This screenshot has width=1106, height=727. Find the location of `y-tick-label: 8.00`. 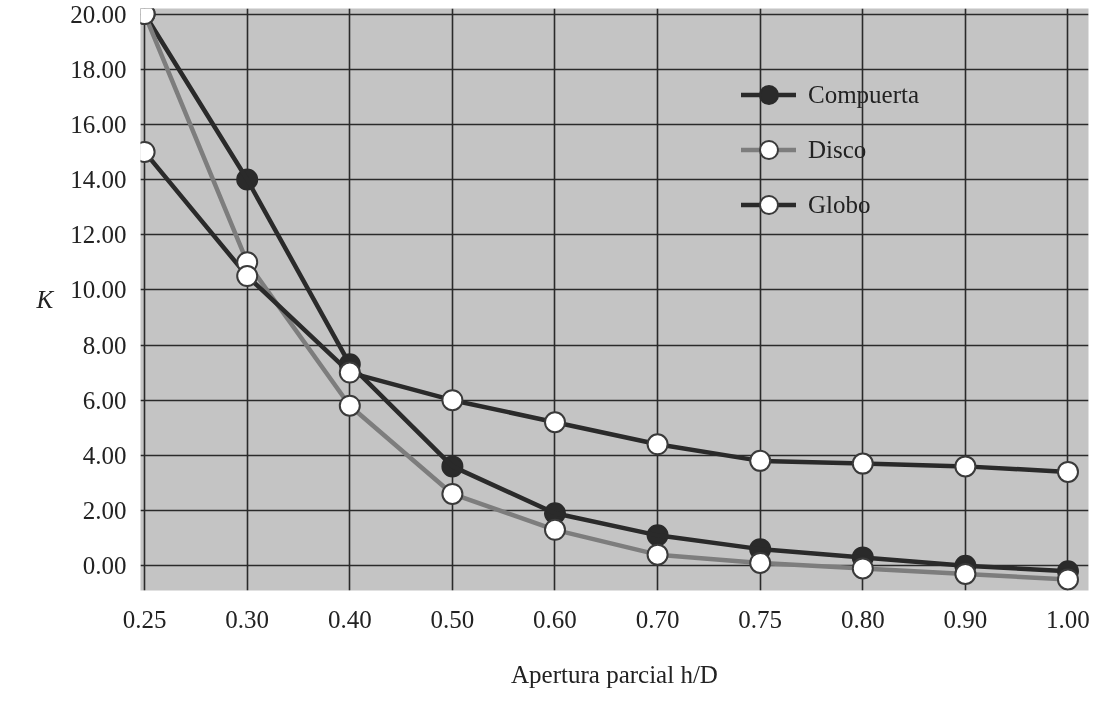

y-tick-label: 8.00 is located at coordinates (104, 345).